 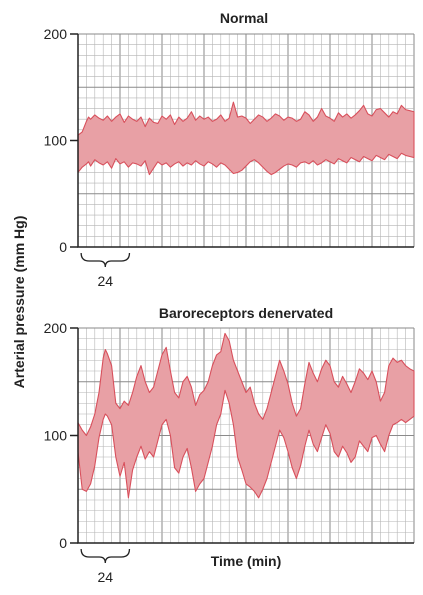 I want to click on panel-title-denervated: Baroreceptors denervated, so click(x=246, y=313).